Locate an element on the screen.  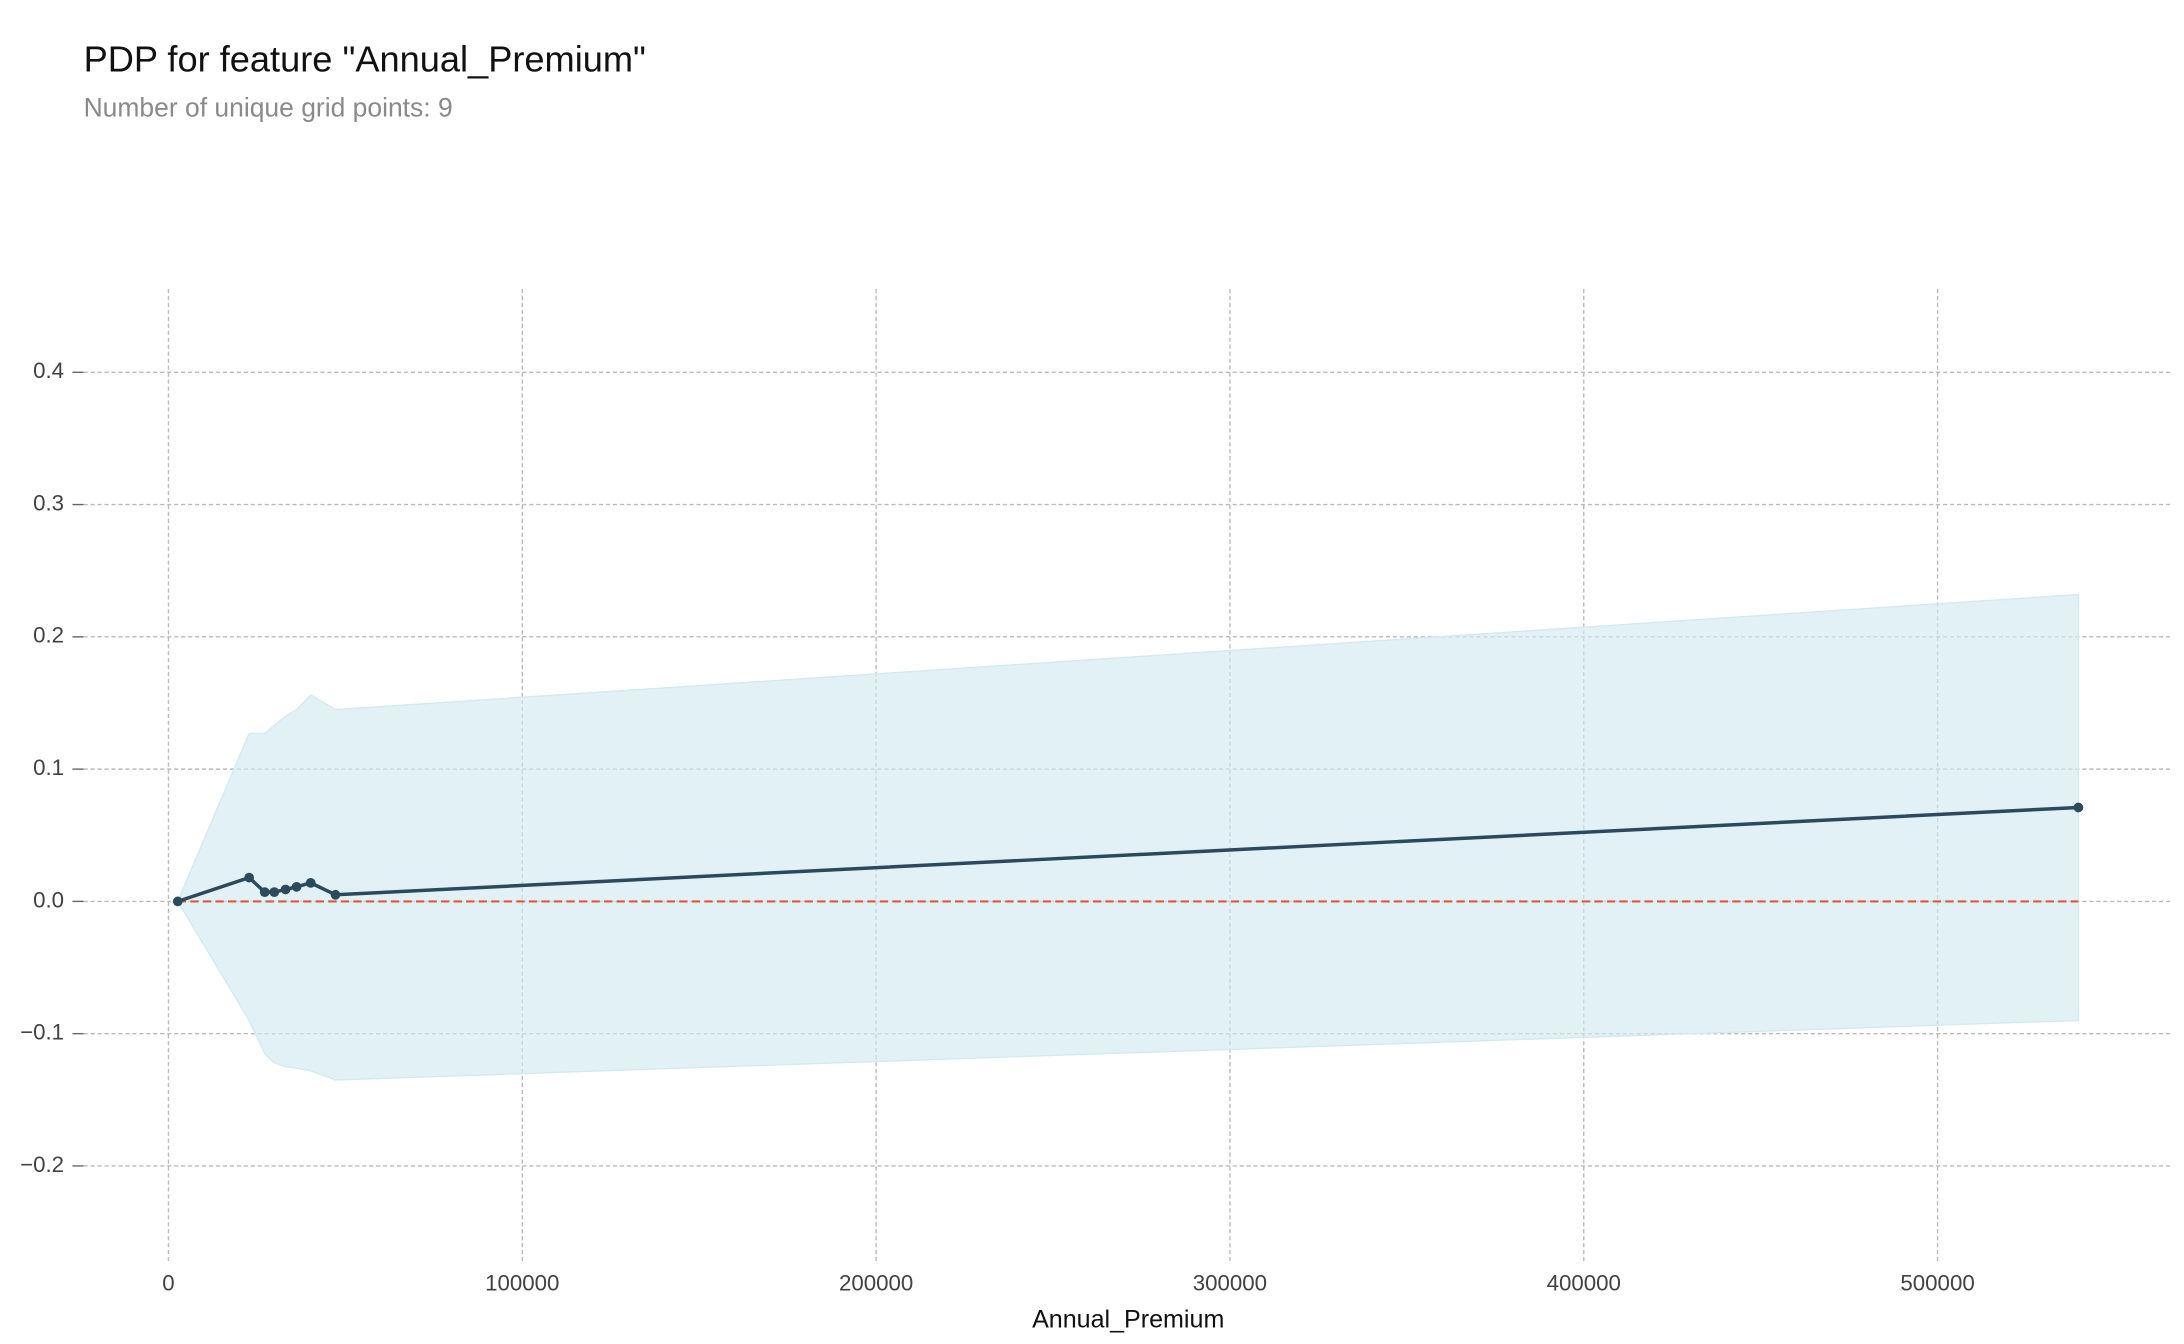
y-tick-label: 0.1 is located at coordinates (48, 767).